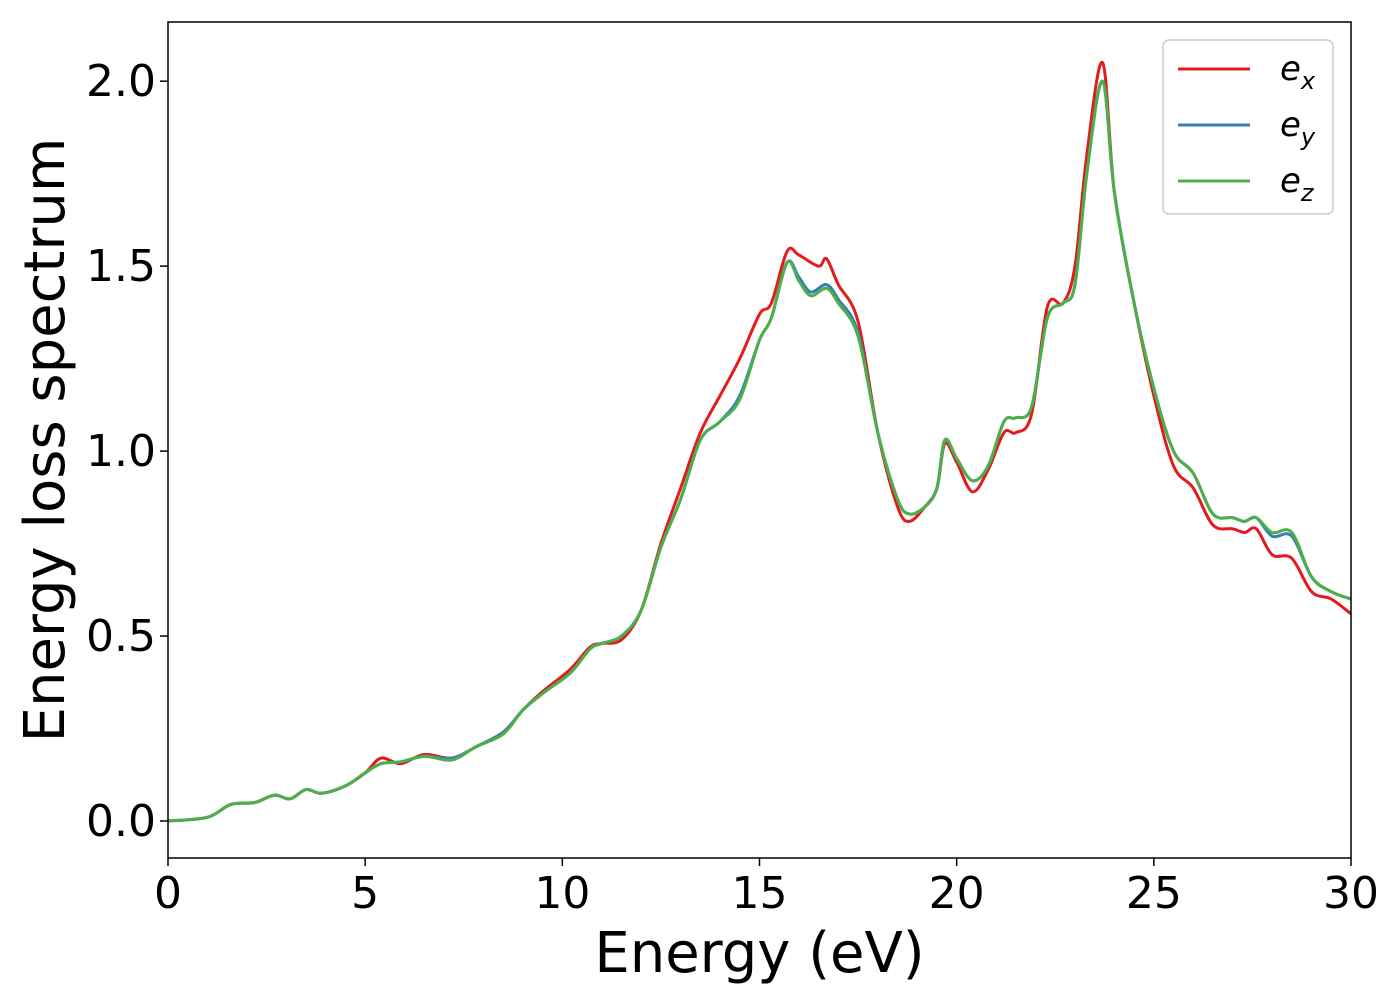 This screenshot has width=1400, height=1000. What do you see at coordinates (168, 893) in the screenshot?
I see `x-tick-label: 0` at bounding box center [168, 893].